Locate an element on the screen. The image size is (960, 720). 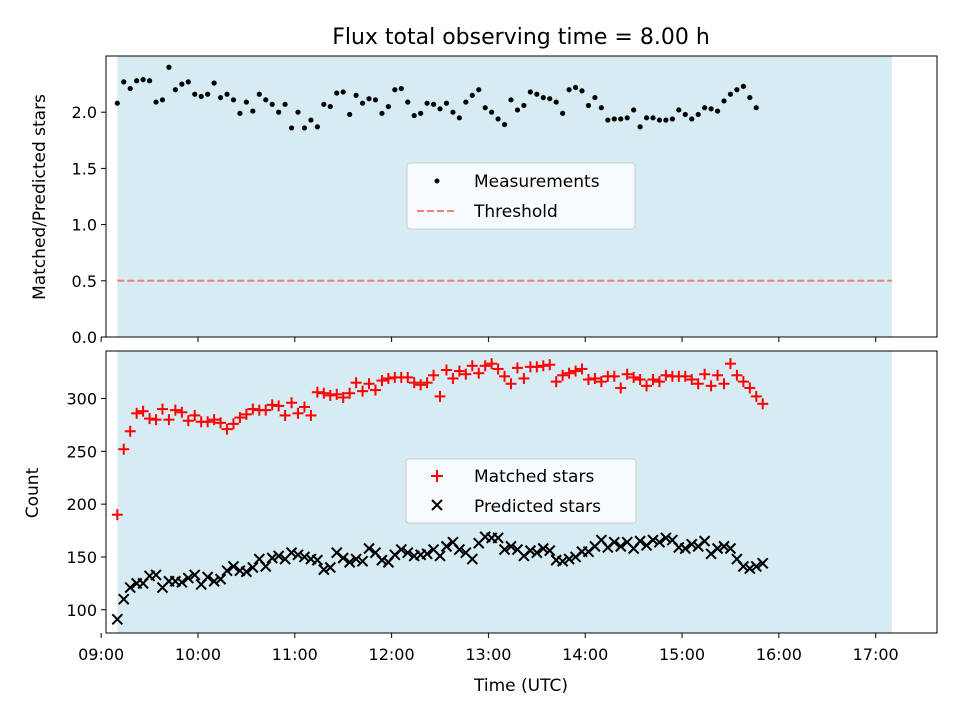
top-y-tick-label: 1.5 is located at coordinates (84, 168).